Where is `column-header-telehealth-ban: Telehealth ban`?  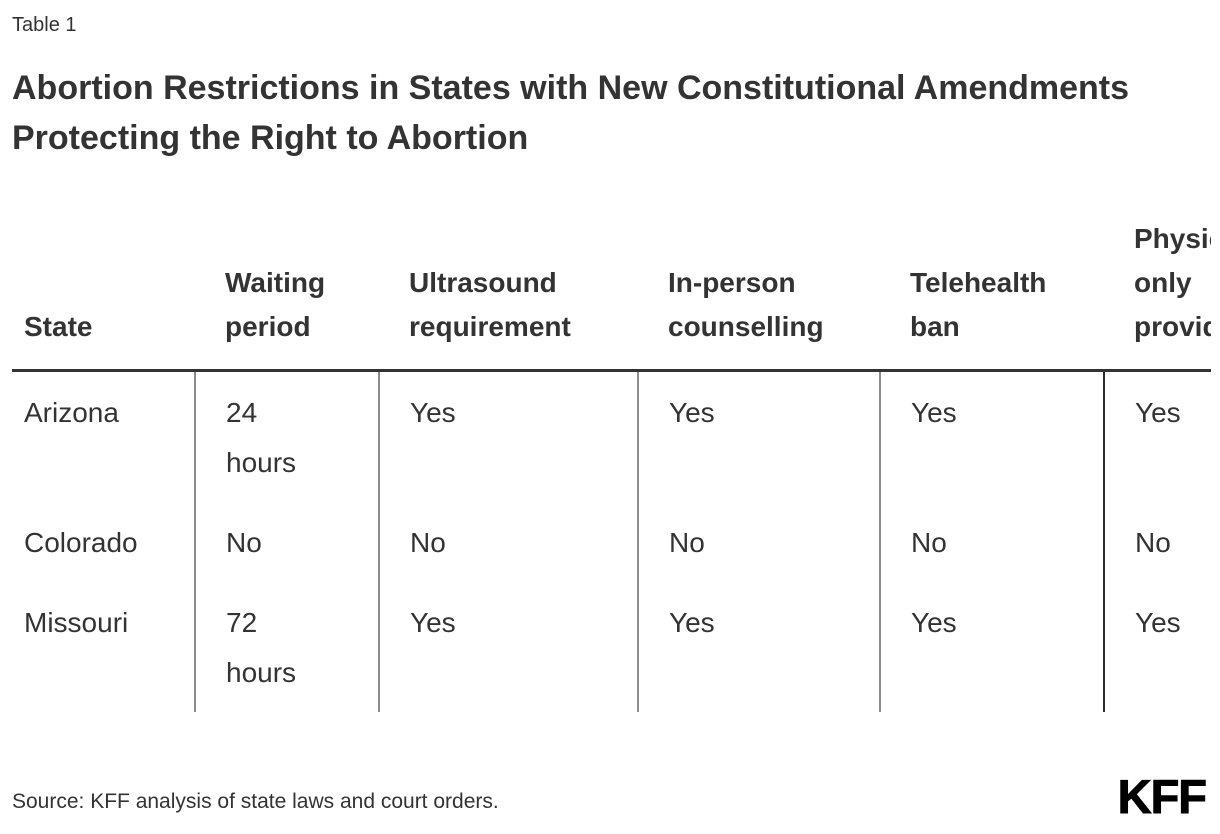
column-header-telehealth-ban: Telehealth ban is located at coordinates (992, 294).